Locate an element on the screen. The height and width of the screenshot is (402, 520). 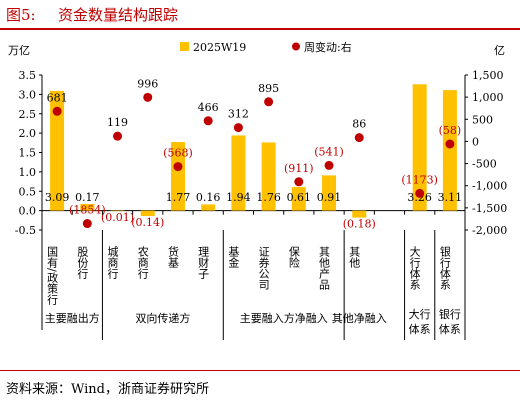
bar-value-label: 3.09 is located at coordinates (57, 197).